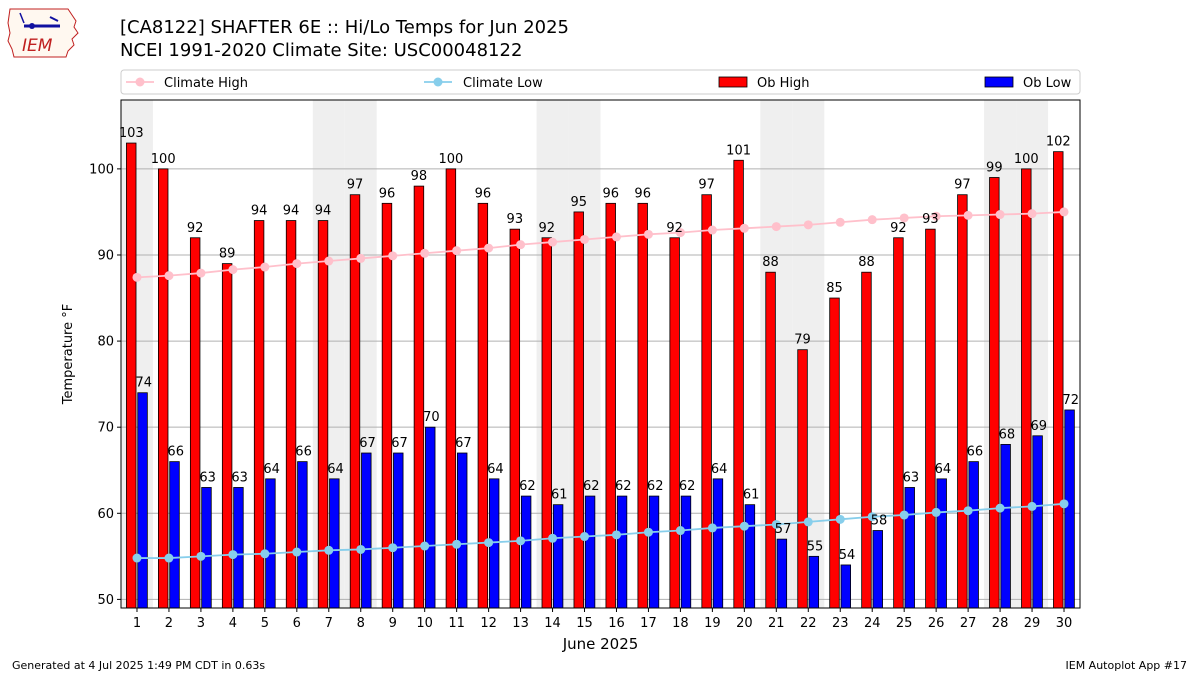  What do you see at coordinates (131, 133) in the screenshot?
I see `ob-high-label: 103` at bounding box center [131, 133].